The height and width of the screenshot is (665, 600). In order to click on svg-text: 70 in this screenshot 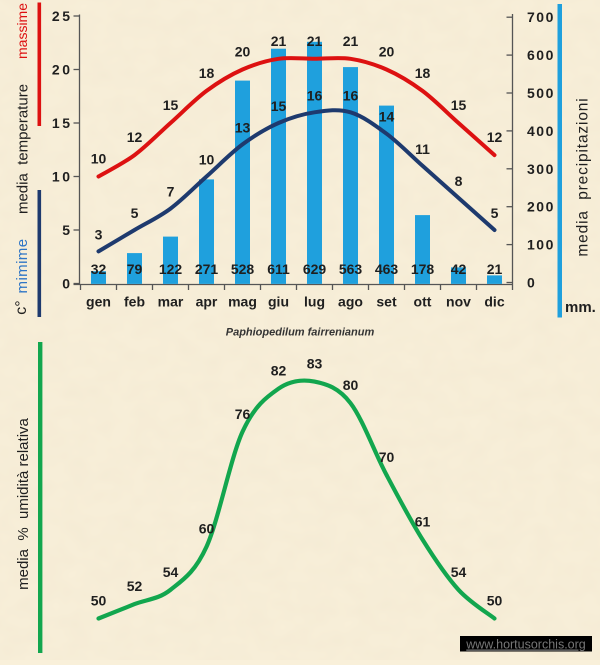, I will do `click(387, 457)`.